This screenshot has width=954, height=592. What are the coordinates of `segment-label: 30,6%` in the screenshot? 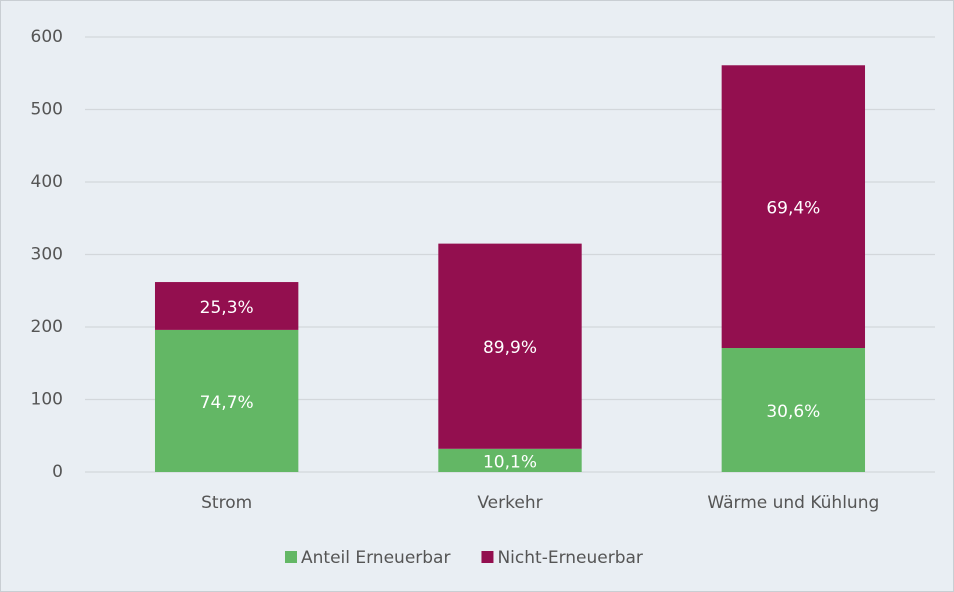 It's located at (793, 412).